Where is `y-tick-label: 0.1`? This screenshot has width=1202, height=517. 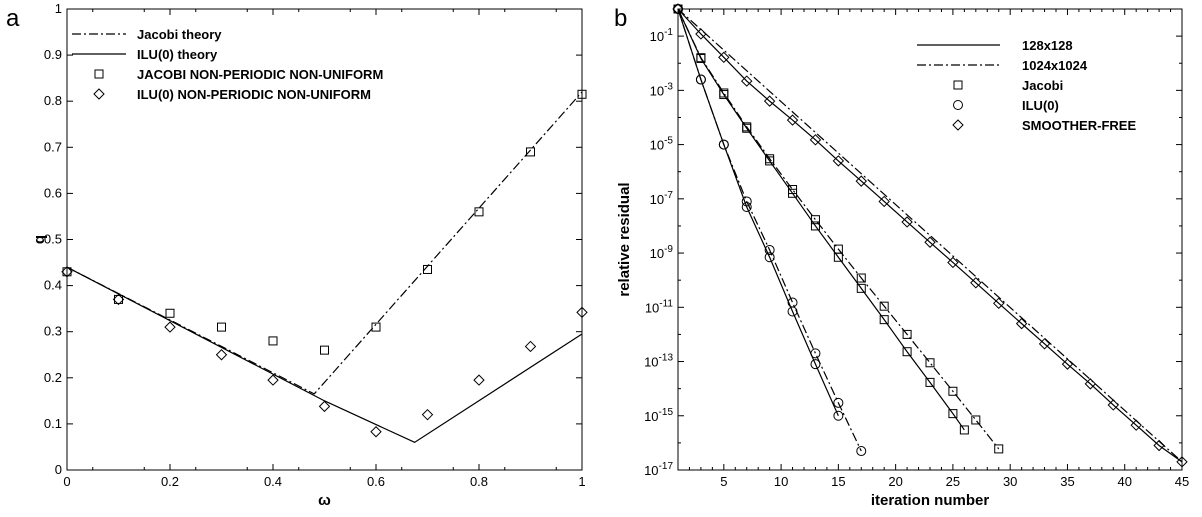
y-tick-label: 0.1 is located at coordinates (53, 423).